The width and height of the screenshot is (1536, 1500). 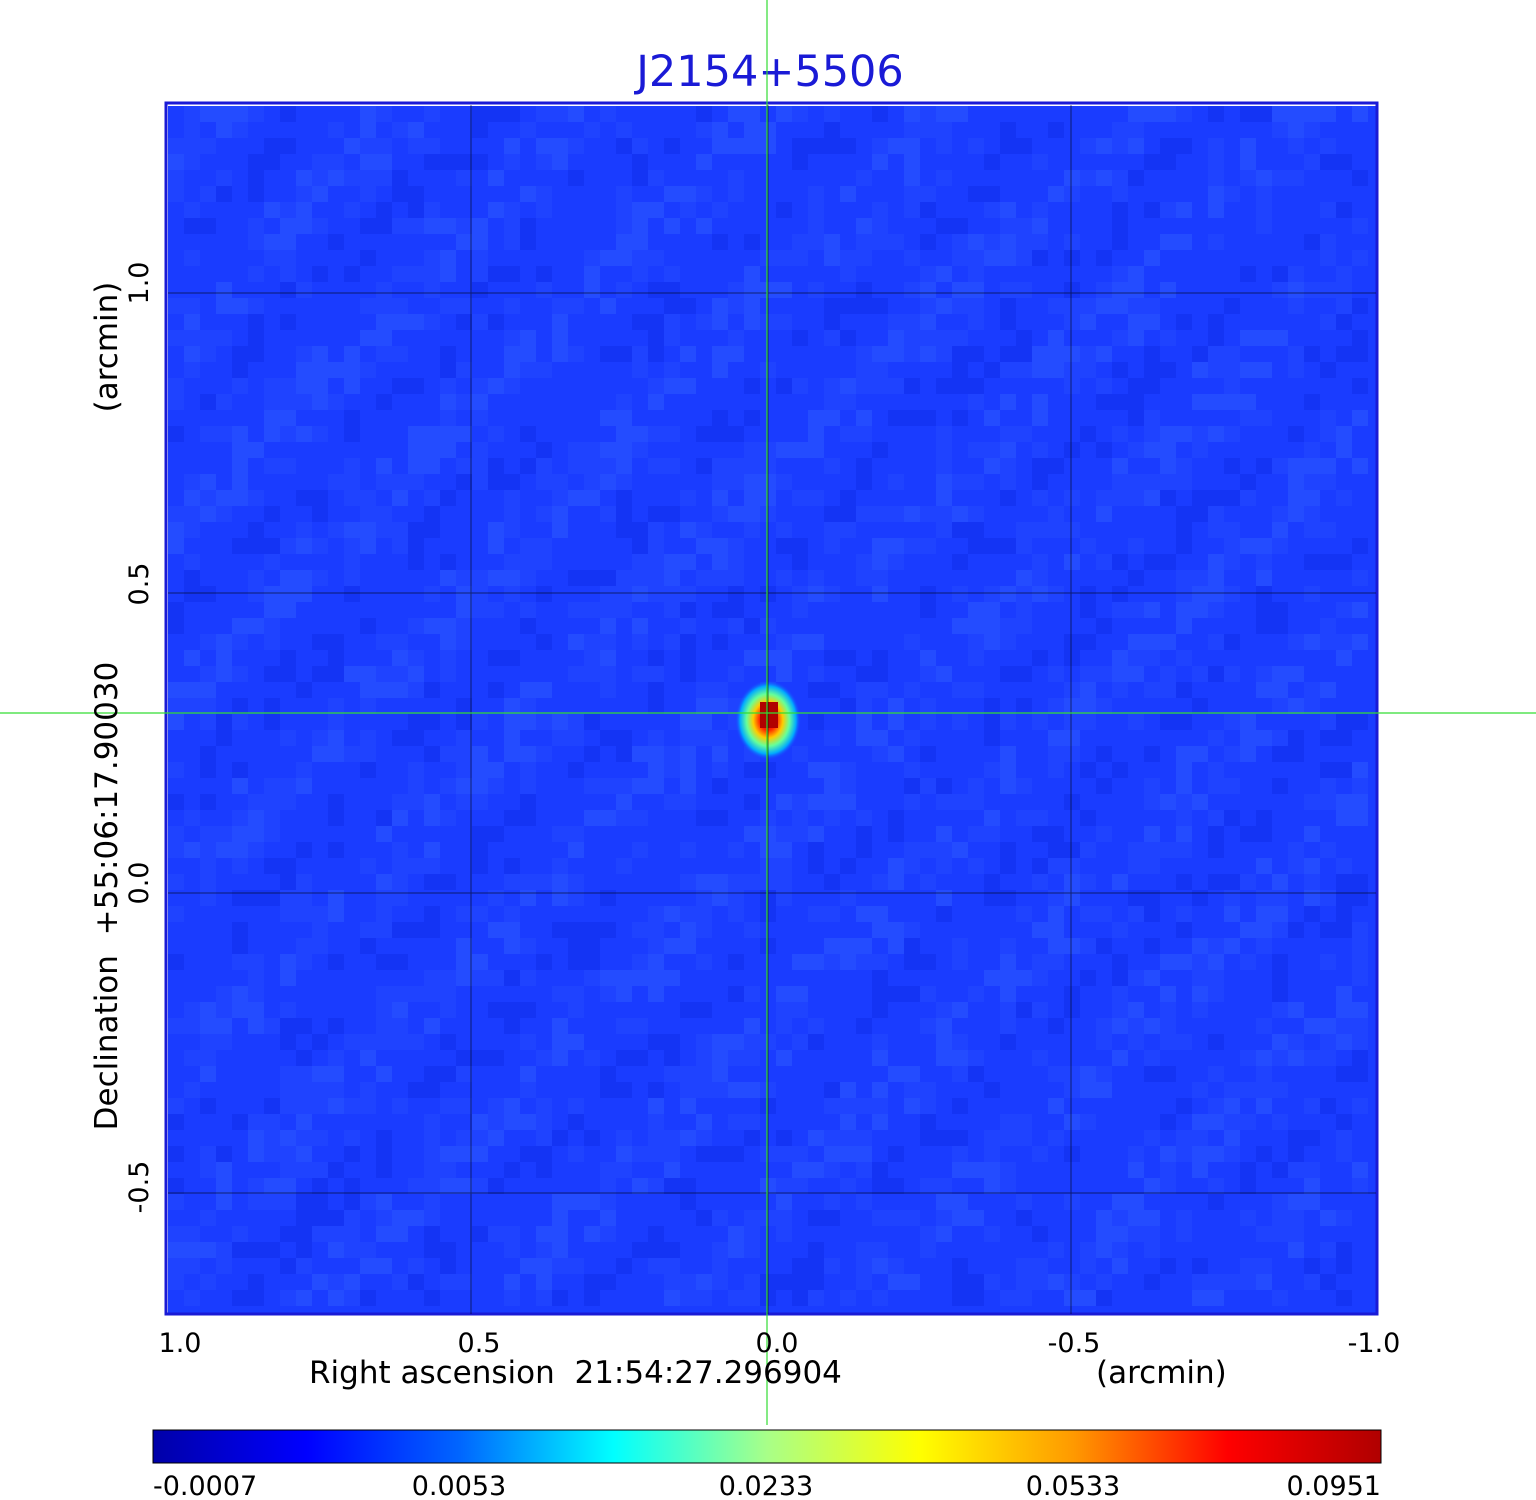 What do you see at coordinates (575, 1373) in the screenshot?
I see `x-axis-label: Right ascension 21:54:27.296904` at bounding box center [575, 1373].